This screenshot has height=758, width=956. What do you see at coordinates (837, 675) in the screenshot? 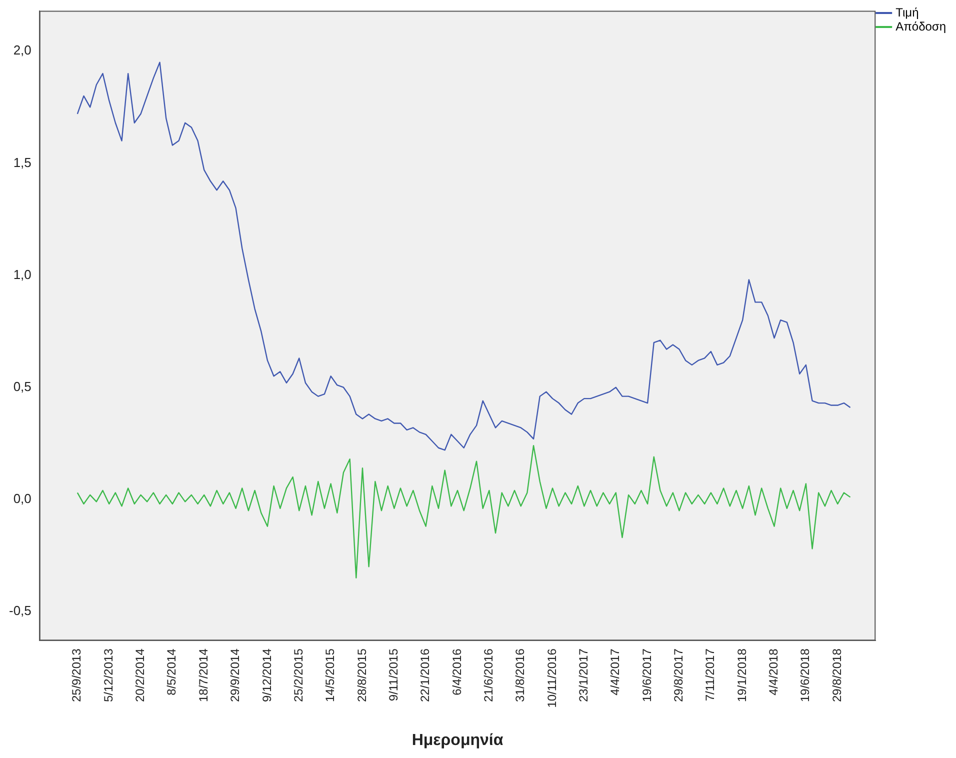
I see `x-tick-label: 29/8/2018` at bounding box center [837, 675].